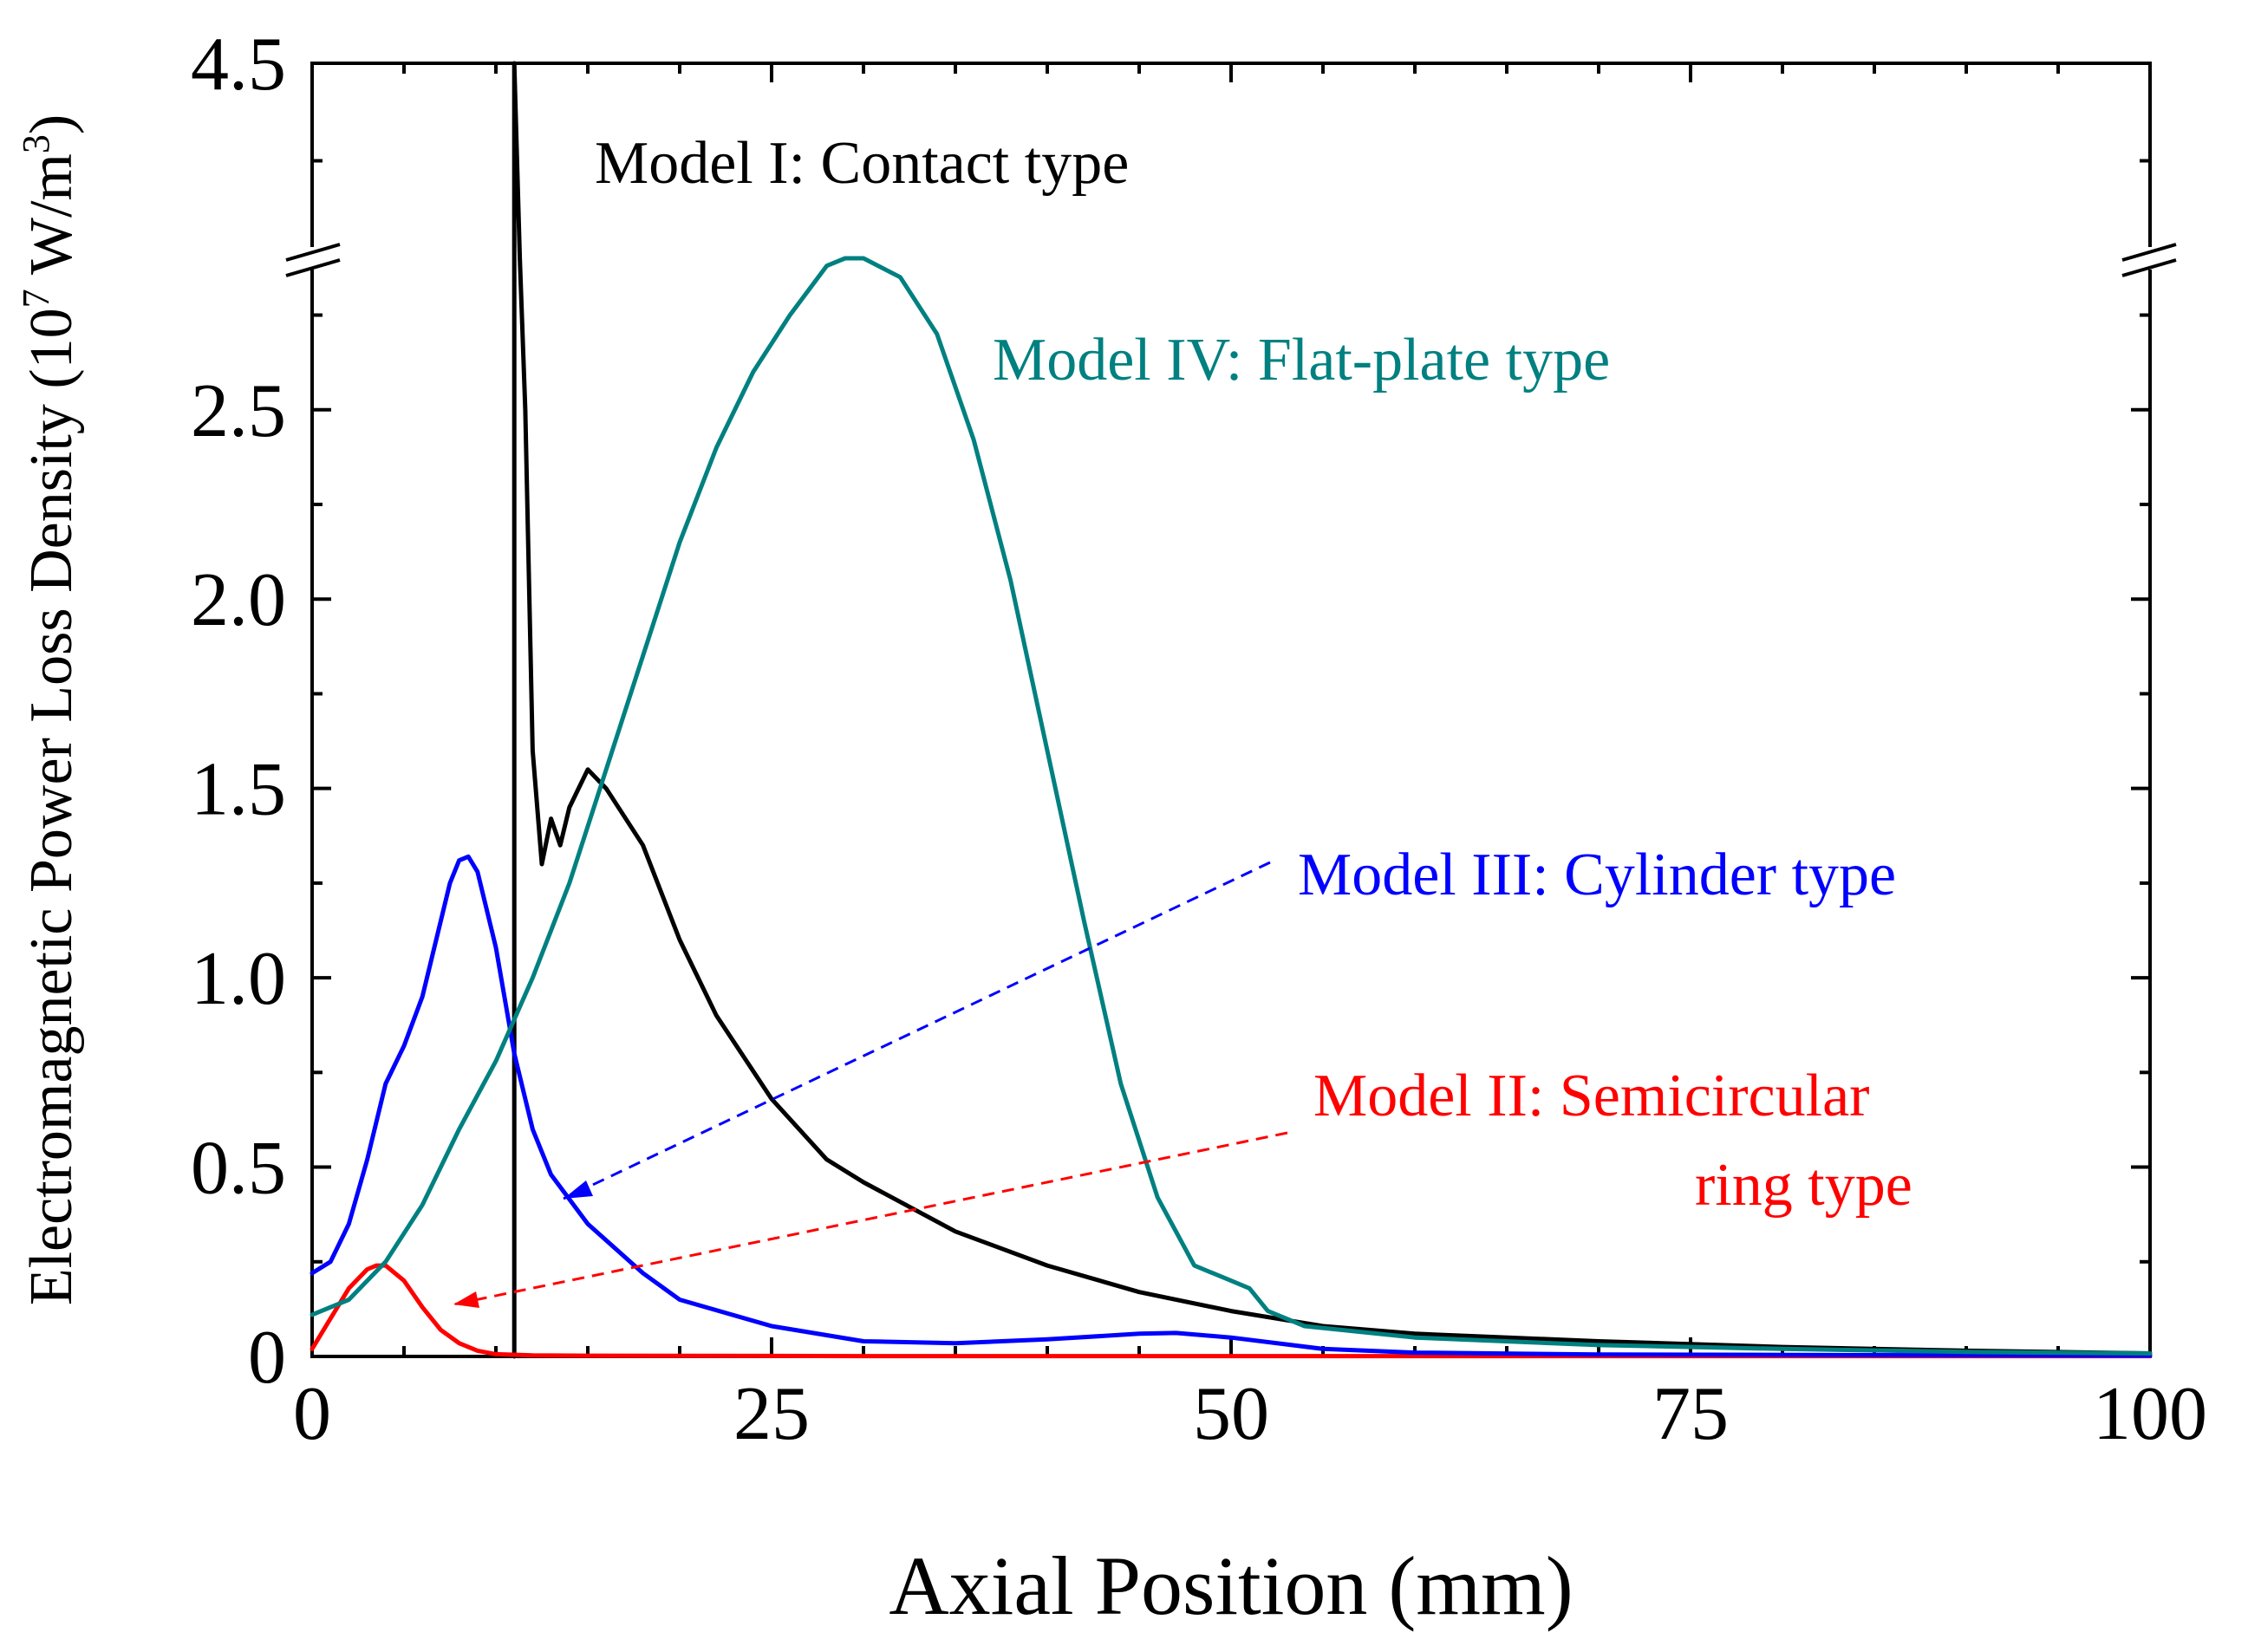 The image size is (2248, 1652). I want to click on y-tick-label: 1.0, so click(238, 979).